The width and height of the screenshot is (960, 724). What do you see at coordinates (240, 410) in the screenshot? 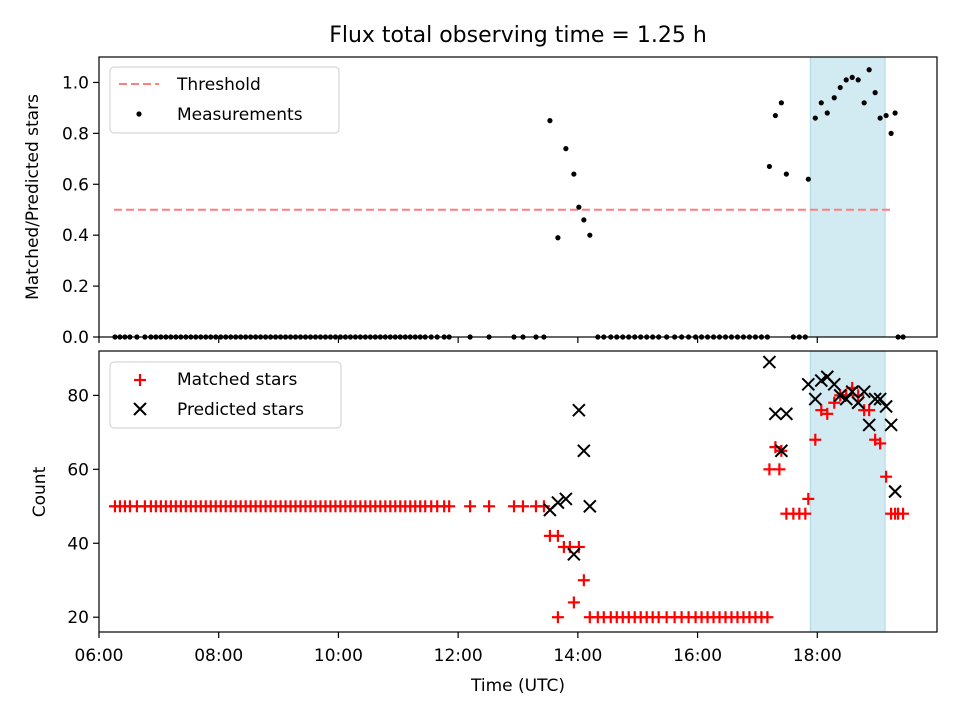
I see `legend-predicted-label: Predicted stars` at bounding box center [240, 410].